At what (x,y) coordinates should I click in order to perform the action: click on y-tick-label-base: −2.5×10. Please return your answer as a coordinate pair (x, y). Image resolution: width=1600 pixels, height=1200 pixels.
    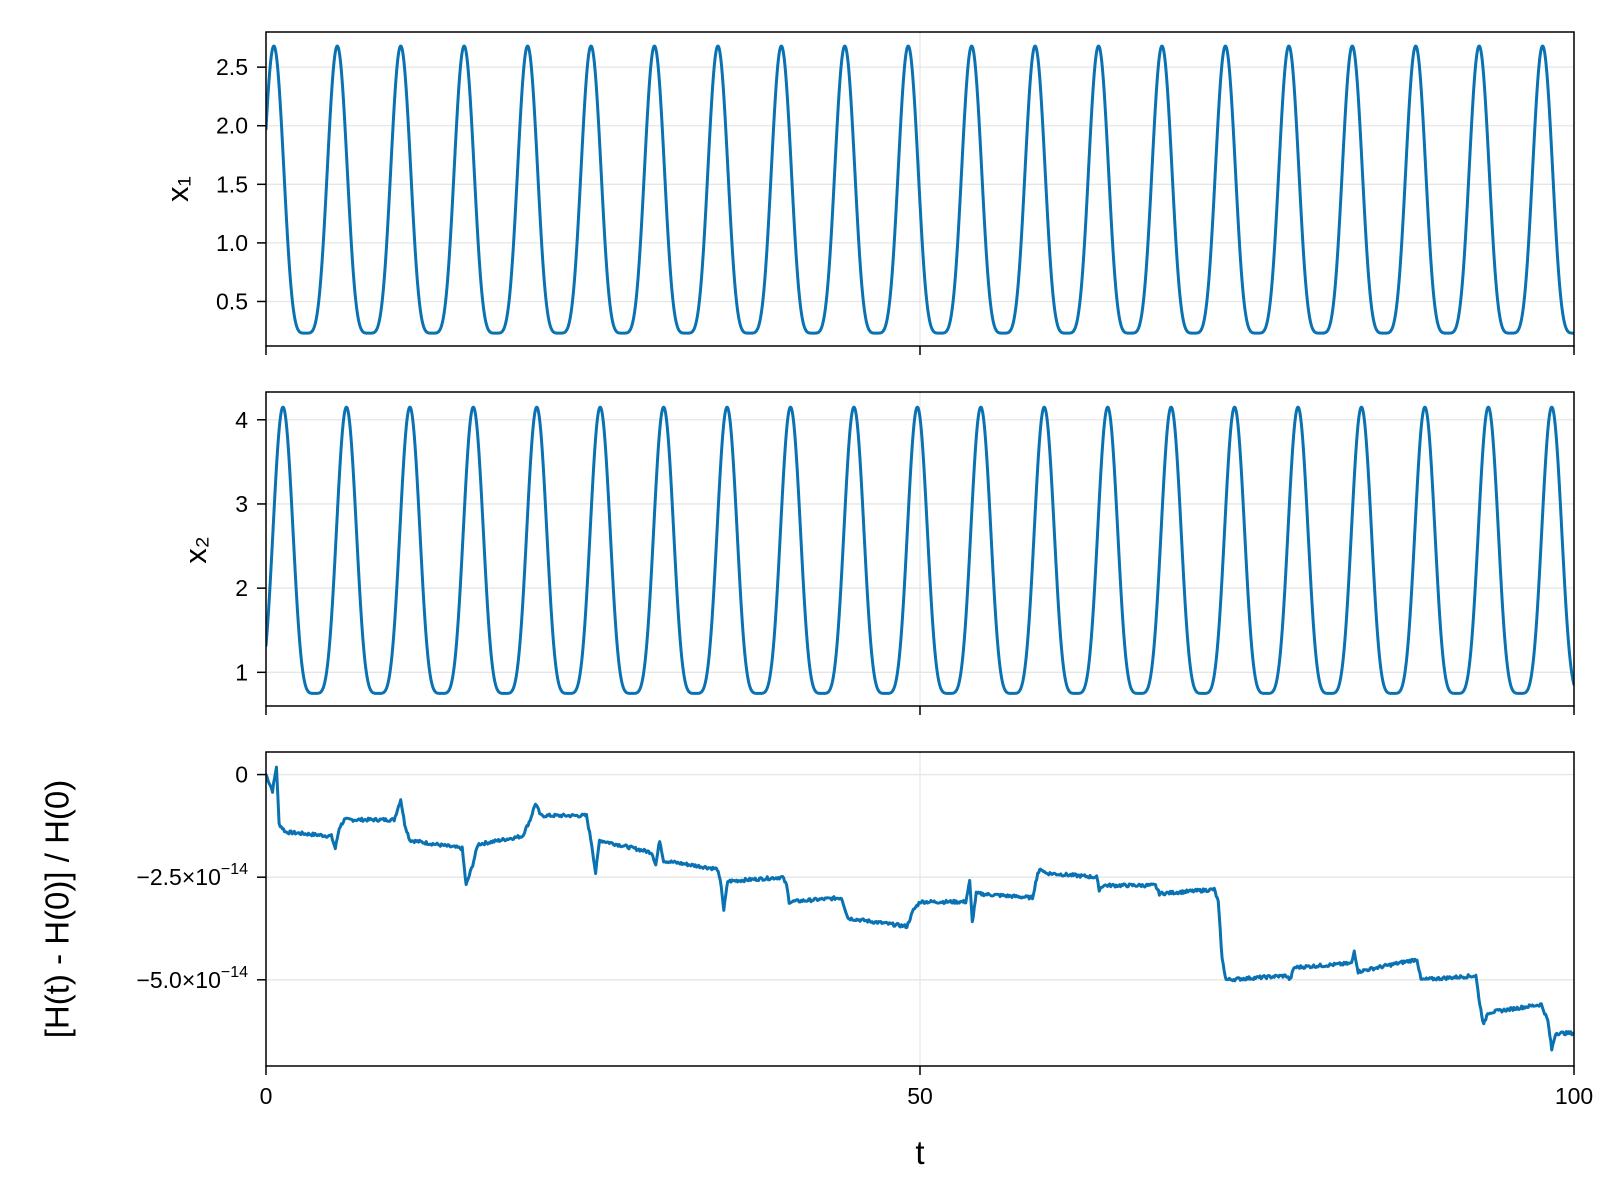
    Looking at the image, I should click on (178, 877).